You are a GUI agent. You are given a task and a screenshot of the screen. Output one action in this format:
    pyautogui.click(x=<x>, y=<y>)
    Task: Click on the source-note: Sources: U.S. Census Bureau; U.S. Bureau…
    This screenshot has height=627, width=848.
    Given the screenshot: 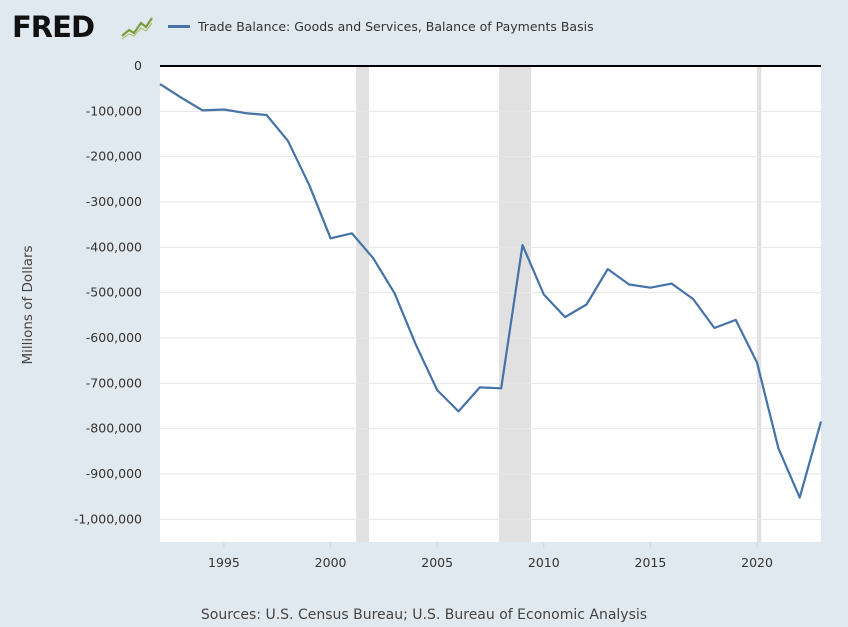 What is the action you would take?
    pyautogui.click(x=424, y=615)
    